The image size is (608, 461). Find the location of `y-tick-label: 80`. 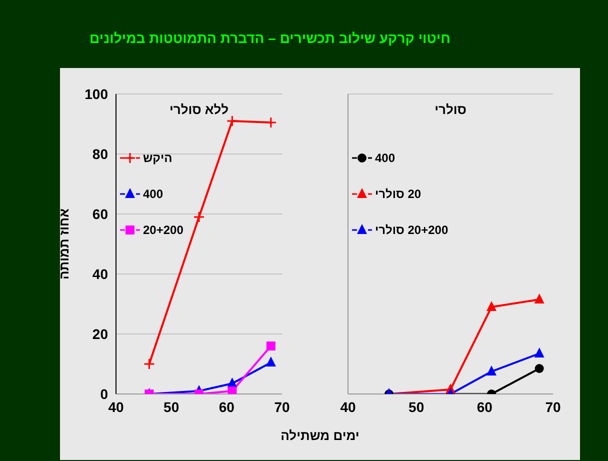

y-tick-label: 80 is located at coordinates (100, 154).